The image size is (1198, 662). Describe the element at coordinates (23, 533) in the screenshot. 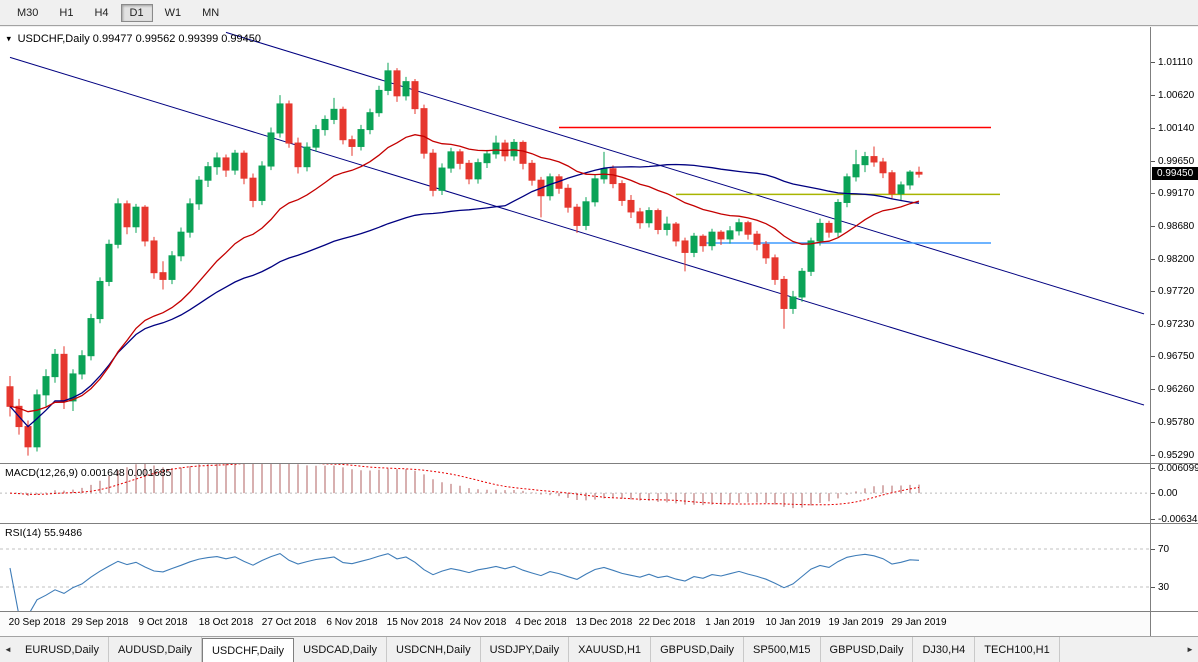

I see `rsi-name: RSI(14)` at that location.